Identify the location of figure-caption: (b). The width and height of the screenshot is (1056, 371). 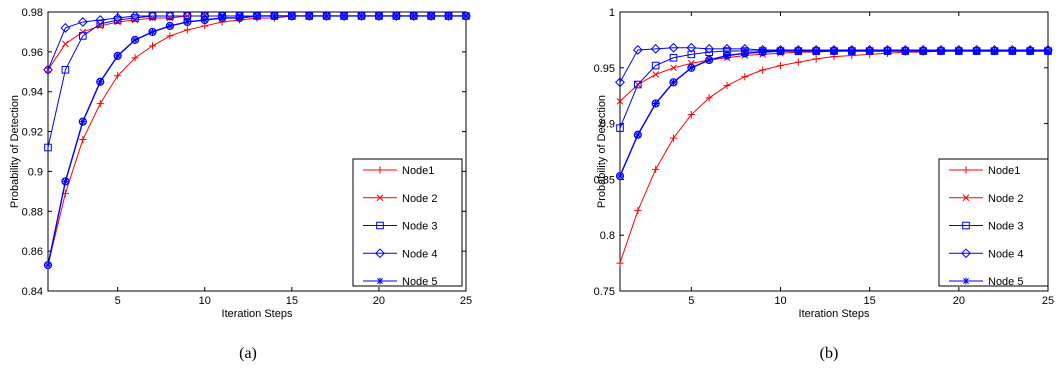
(829, 353).